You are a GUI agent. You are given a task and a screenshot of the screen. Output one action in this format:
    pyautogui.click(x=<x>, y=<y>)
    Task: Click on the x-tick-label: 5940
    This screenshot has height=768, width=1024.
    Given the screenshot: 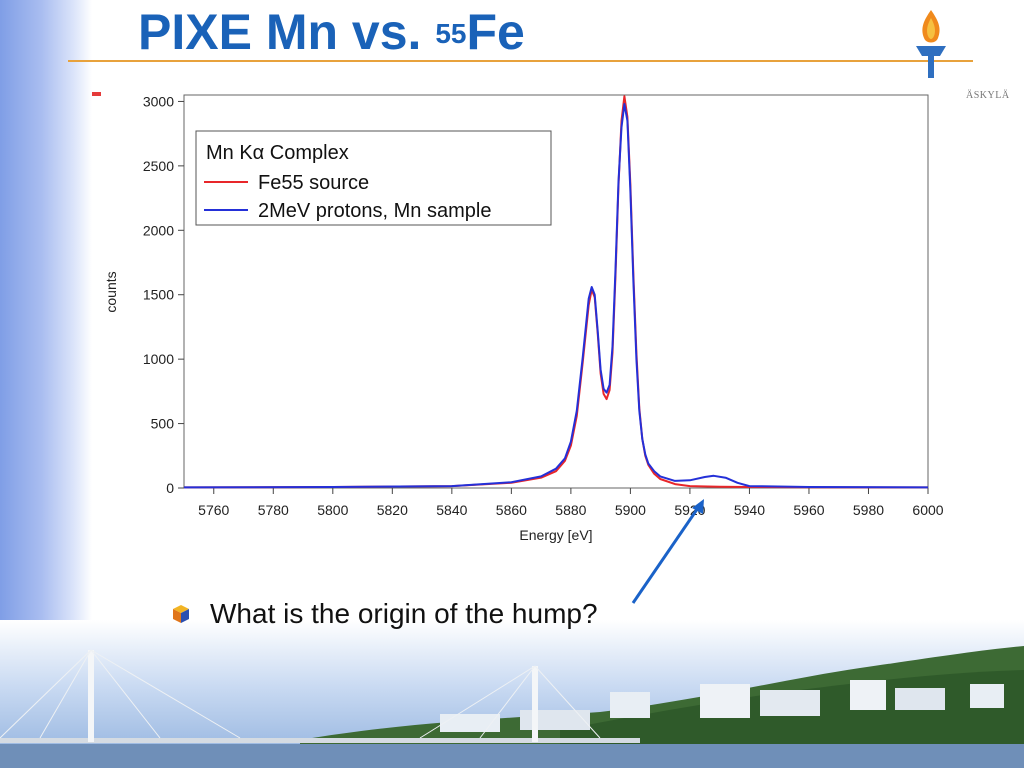 What is the action you would take?
    pyautogui.click(x=749, y=510)
    